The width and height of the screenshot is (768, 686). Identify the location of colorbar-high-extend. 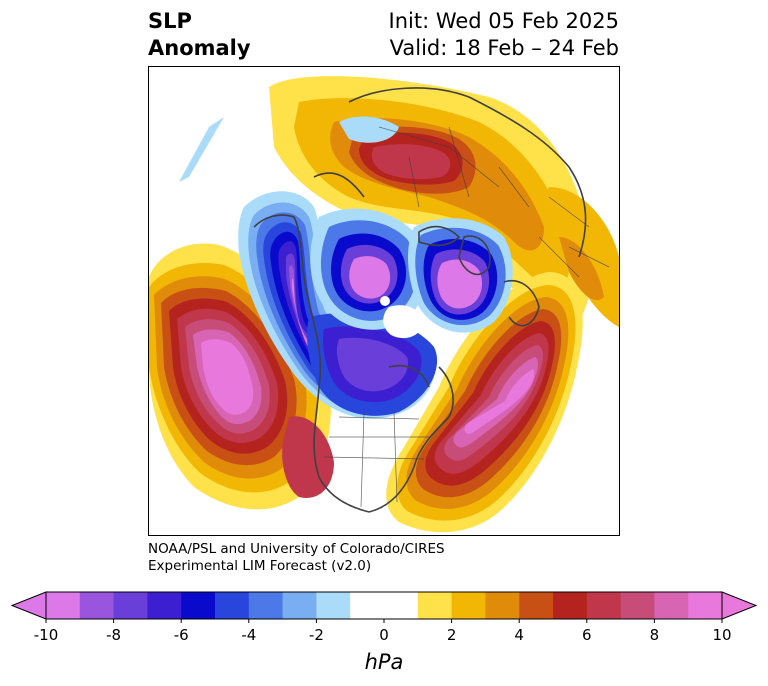
(739, 605).